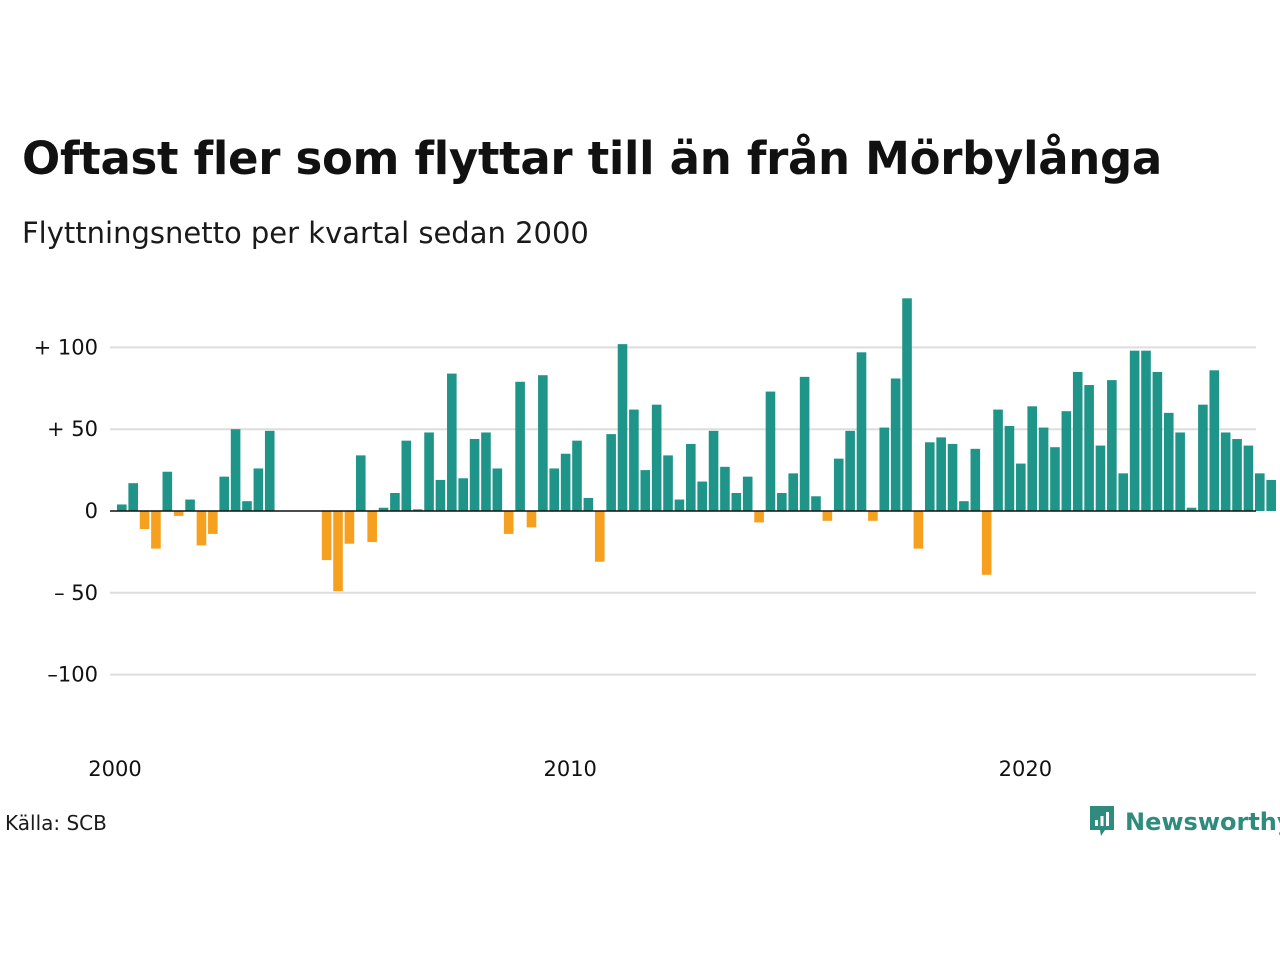 The height and width of the screenshot is (960, 1280). What do you see at coordinates (1032, 458) in the screenshot?
I see `bar-2020K1` at bounding box center [1032, 458].